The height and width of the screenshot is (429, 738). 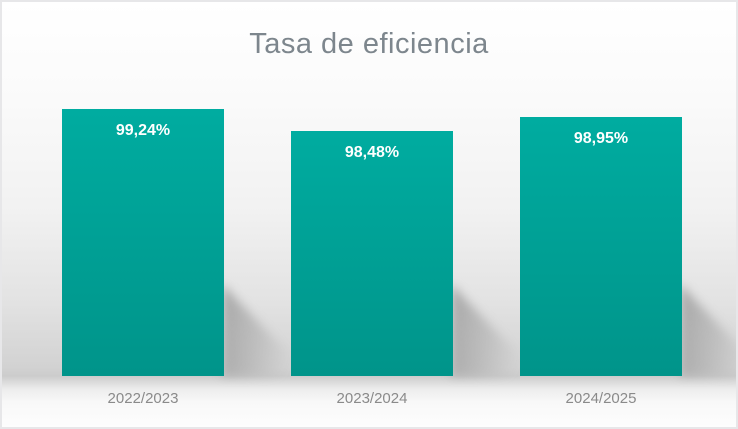 What do you see at coordinates (143, 398) in the screenshot?
I see `category-label: 2022/2023` at bounding box center [143, 398].